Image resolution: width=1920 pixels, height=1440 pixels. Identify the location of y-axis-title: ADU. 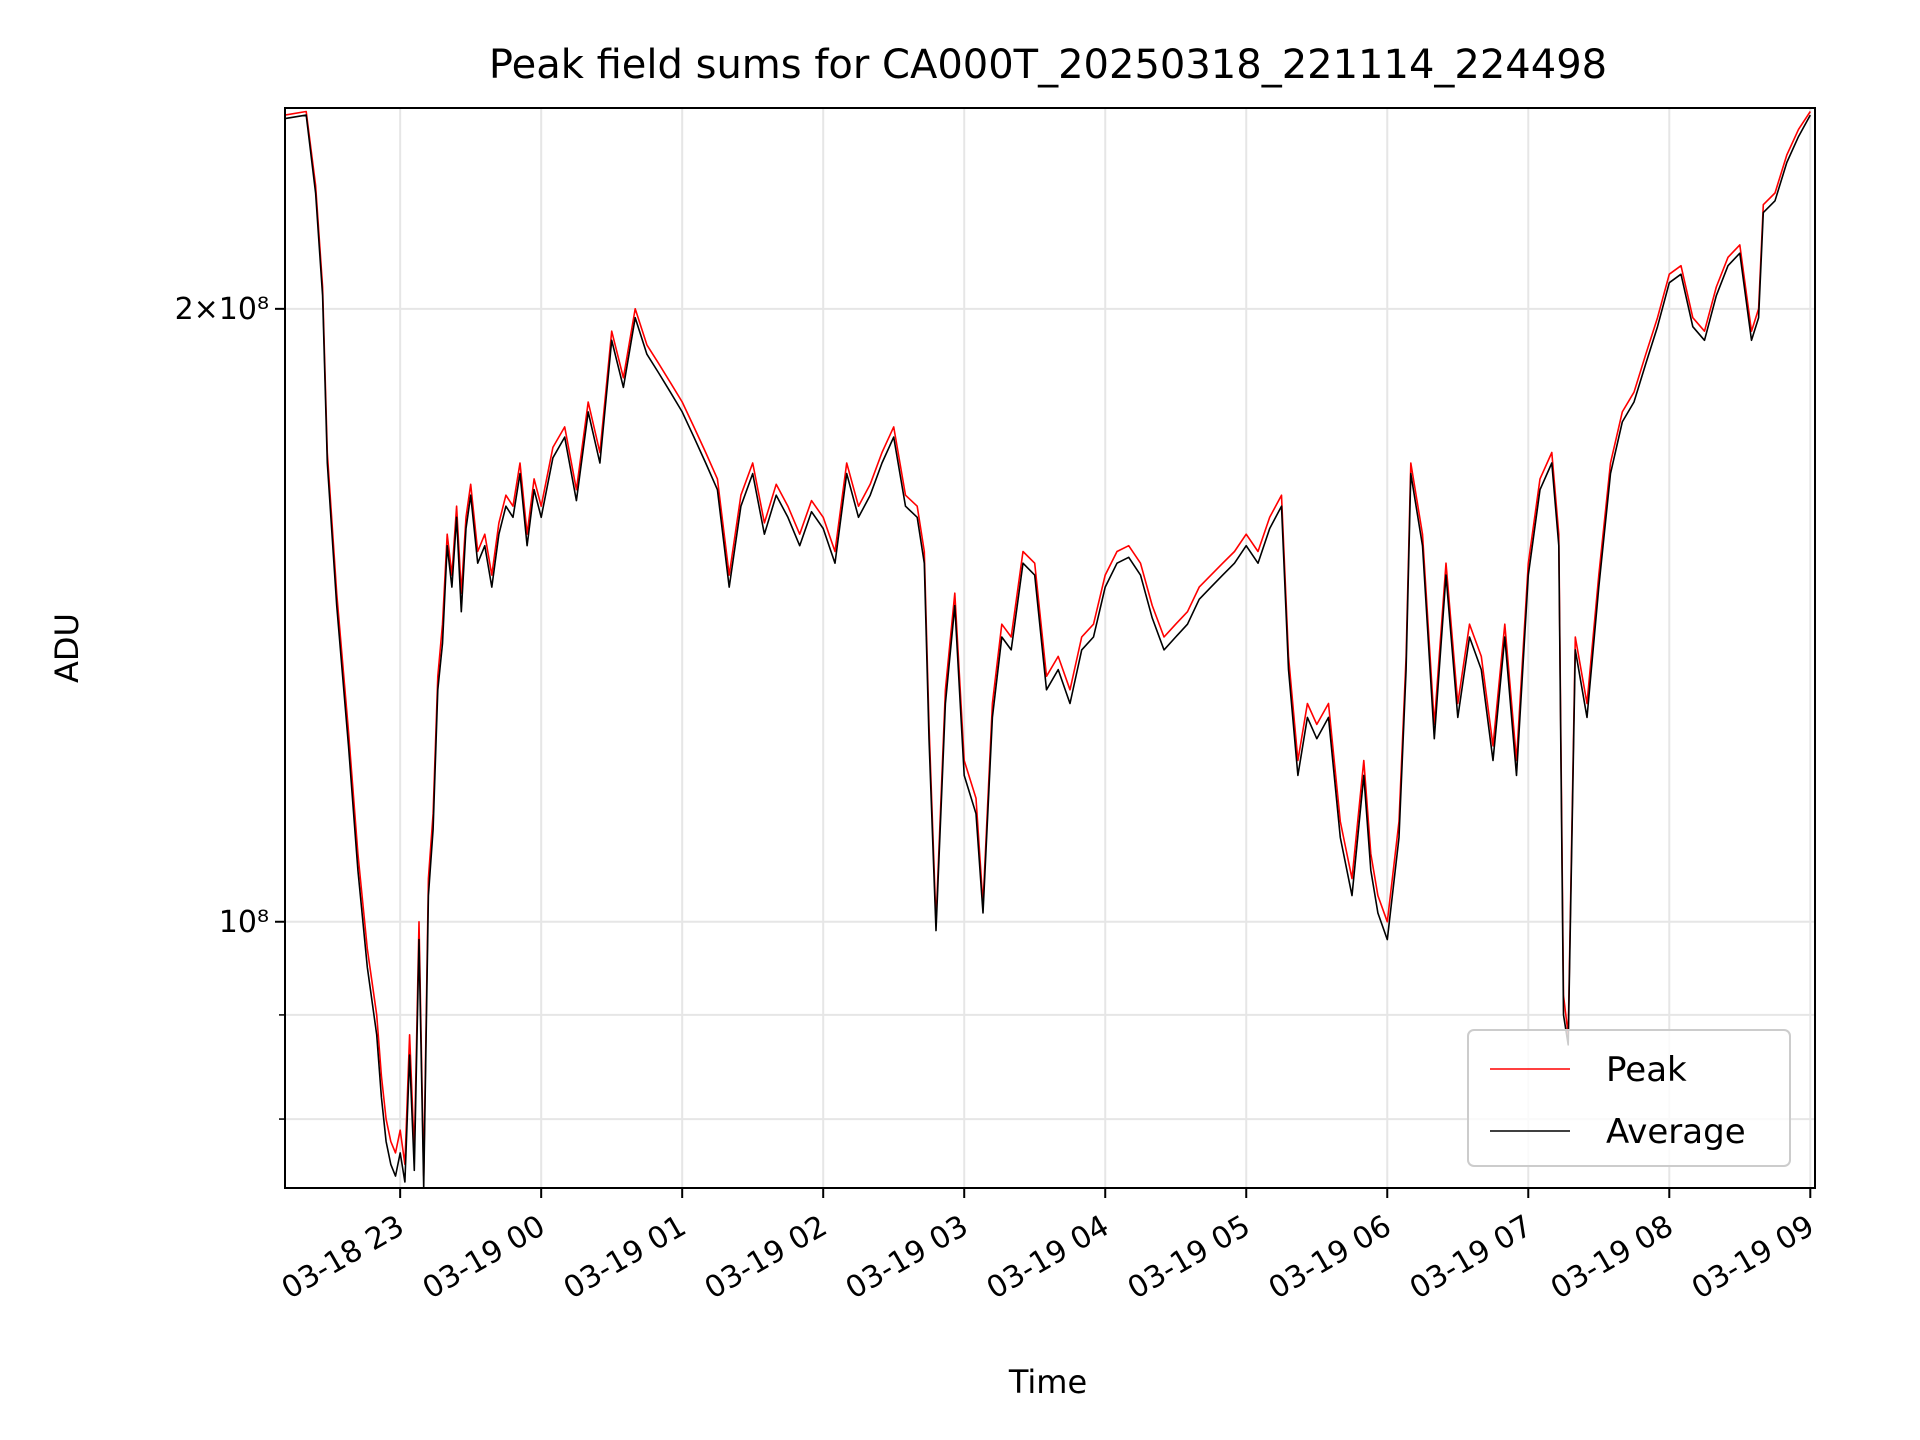
(67, 648).